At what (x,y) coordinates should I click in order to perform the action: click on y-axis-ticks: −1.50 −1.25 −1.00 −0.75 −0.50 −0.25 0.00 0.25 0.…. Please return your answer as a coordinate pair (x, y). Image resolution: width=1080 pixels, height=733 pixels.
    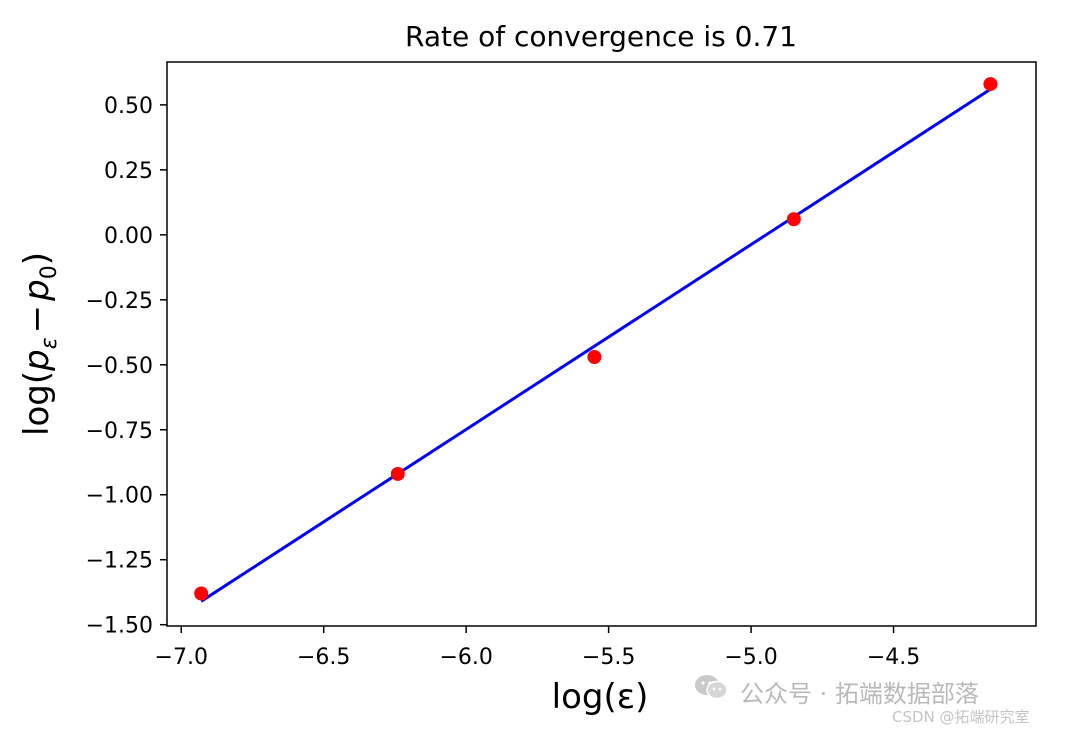
    Looking at the image, I should click on (126, 366).